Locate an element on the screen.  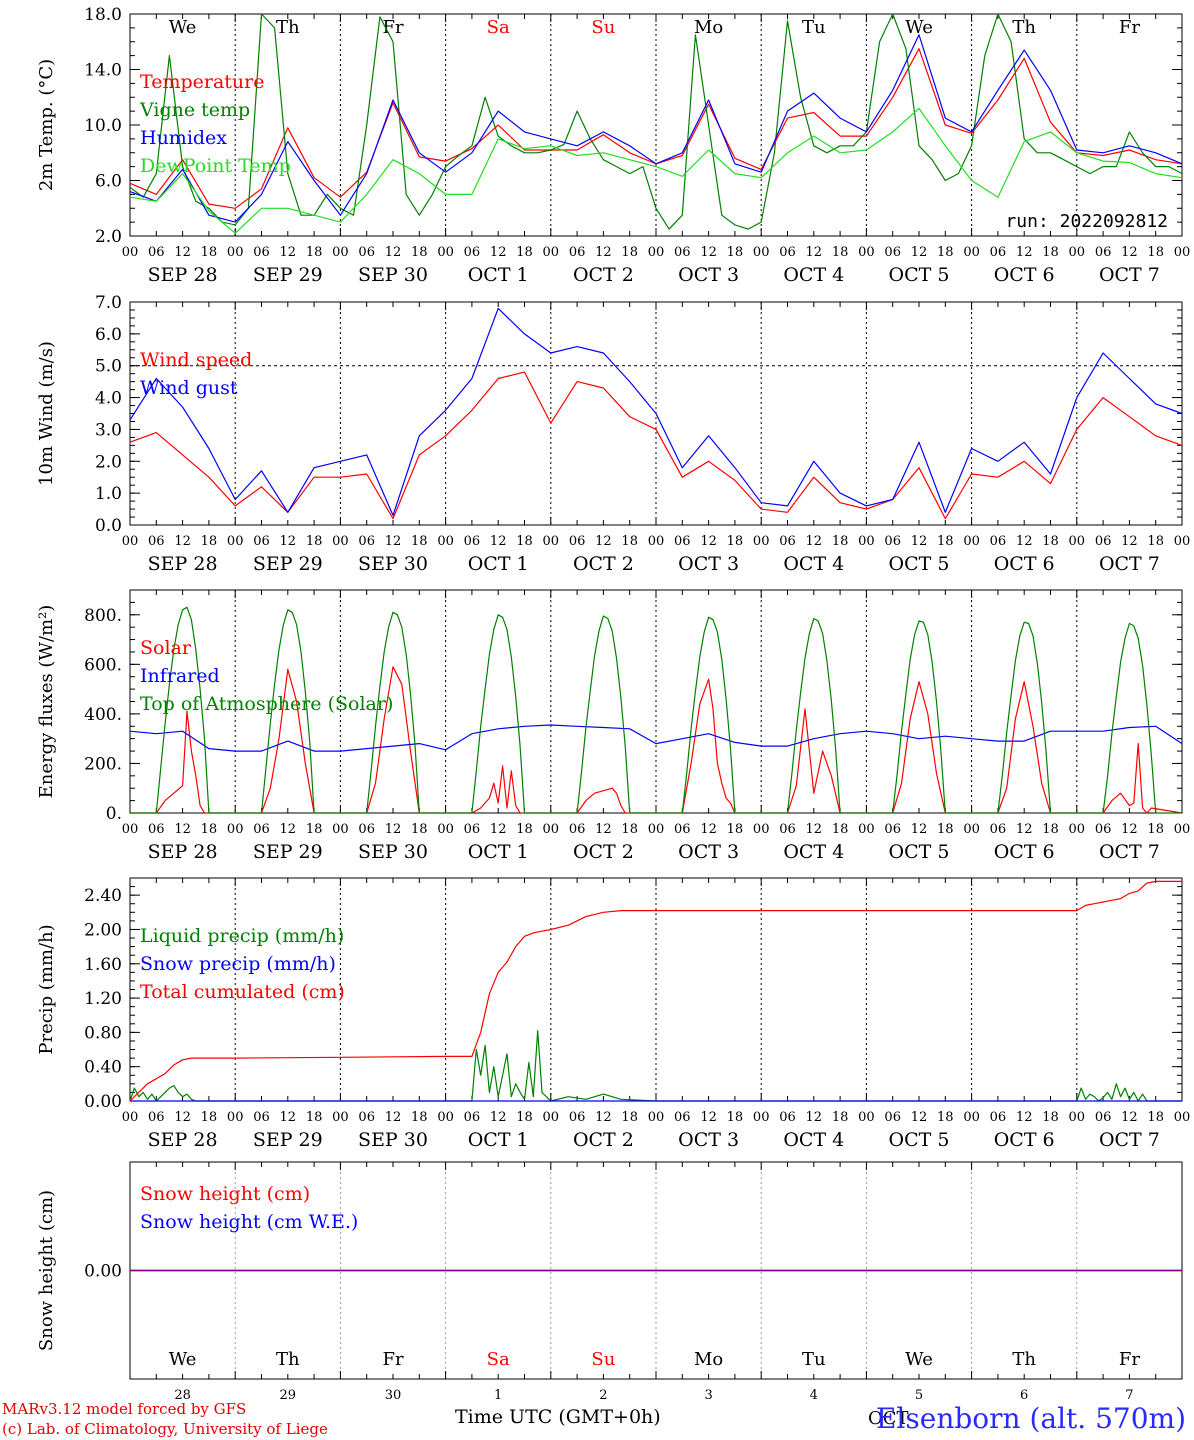
y-tick-label: 7.0 is located at coordinates (108, 303).